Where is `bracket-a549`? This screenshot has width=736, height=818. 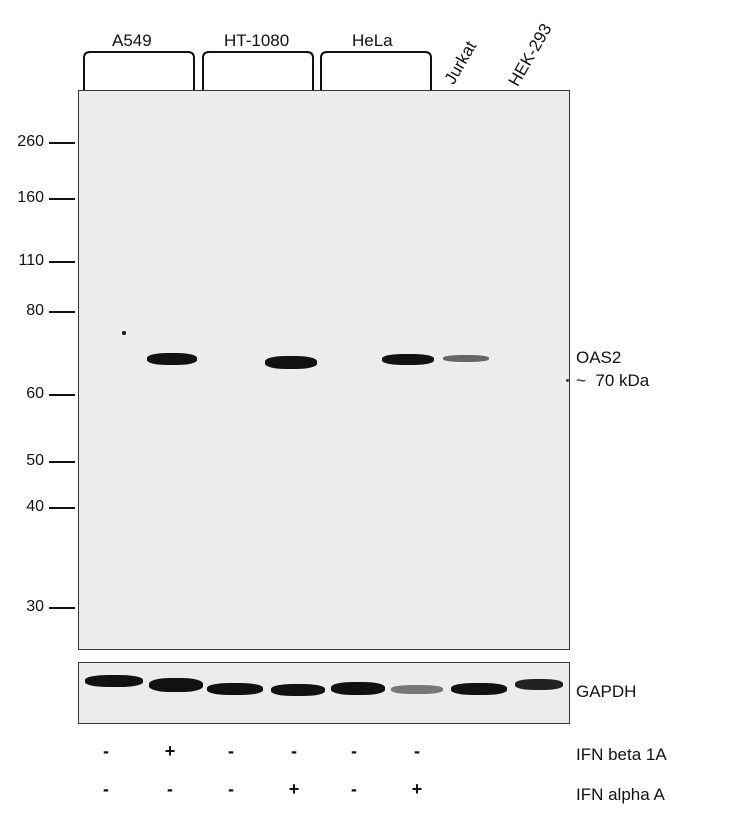 bracket-a549 is located at coordinates (139, 70).